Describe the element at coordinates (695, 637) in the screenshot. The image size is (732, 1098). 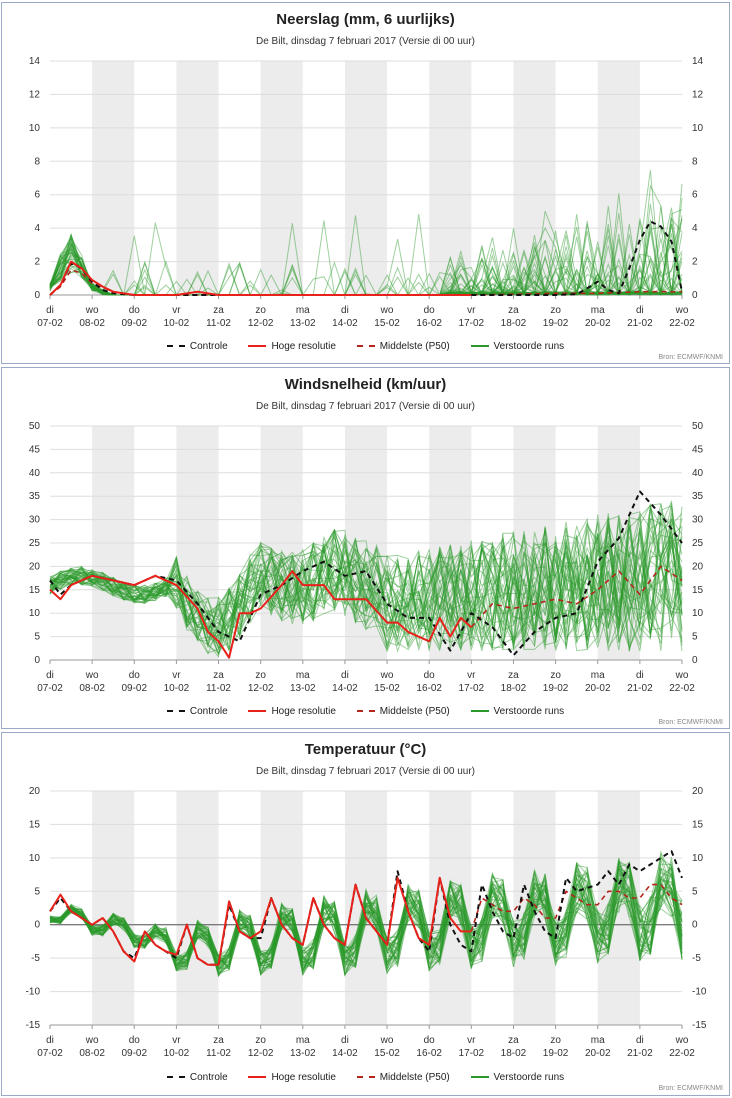
I see `y-tick-label-right: 5` at that location.